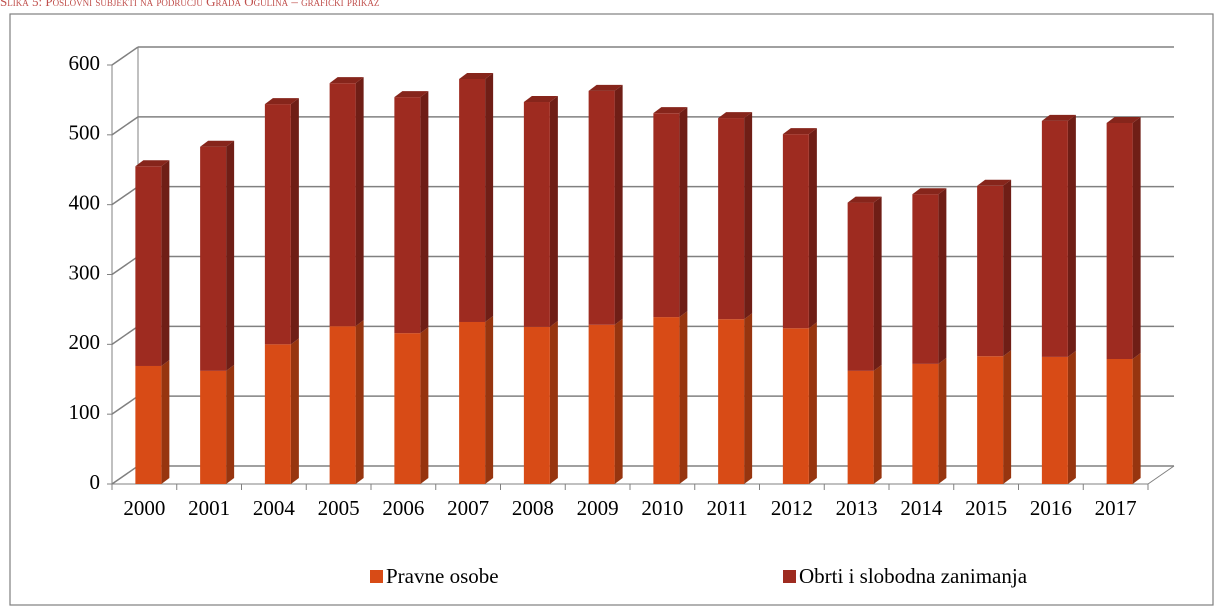 The width and height of the screenshot is (1214, 606). I want to click on y-tick-label: 100, so click(85, 412).